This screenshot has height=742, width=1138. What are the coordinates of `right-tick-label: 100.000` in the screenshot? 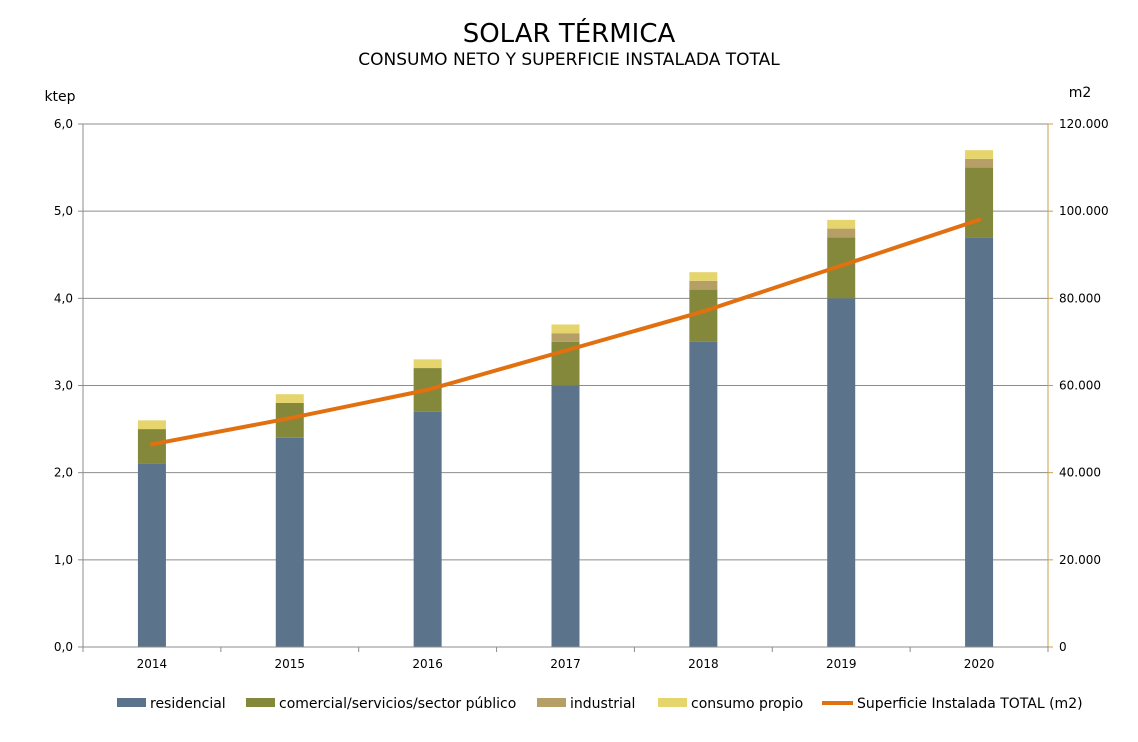 It's located at (1084, 211).